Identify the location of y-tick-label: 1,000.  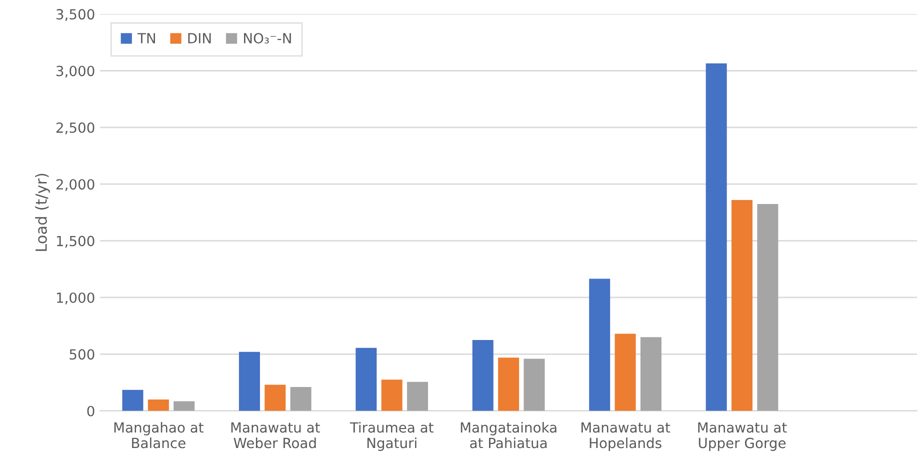
(75, 298).